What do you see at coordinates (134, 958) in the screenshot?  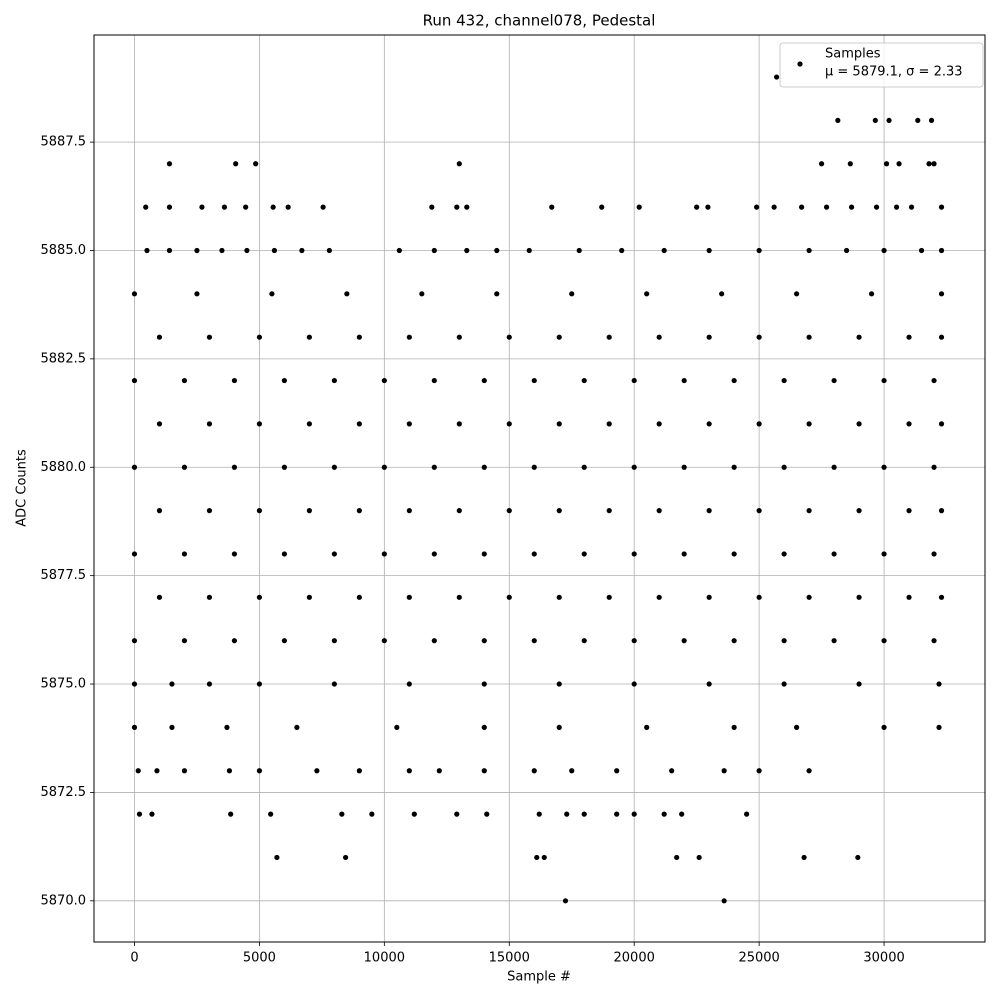 I see `x-tick-label: 0` at bounding box center [134, 958].